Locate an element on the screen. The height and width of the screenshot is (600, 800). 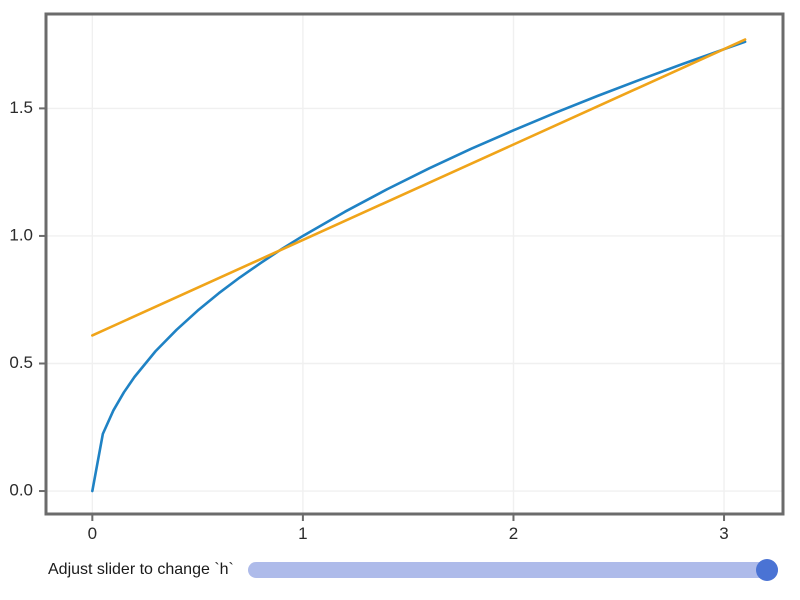
slider-track is located at coordinates (512, 570).